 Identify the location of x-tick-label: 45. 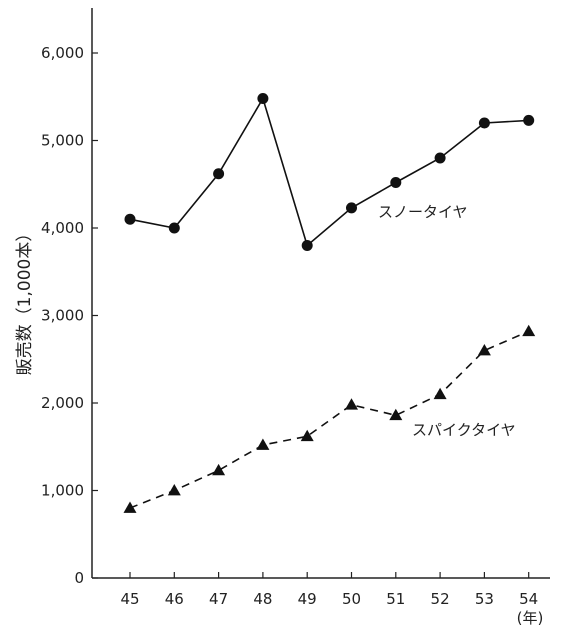
(129, 599).